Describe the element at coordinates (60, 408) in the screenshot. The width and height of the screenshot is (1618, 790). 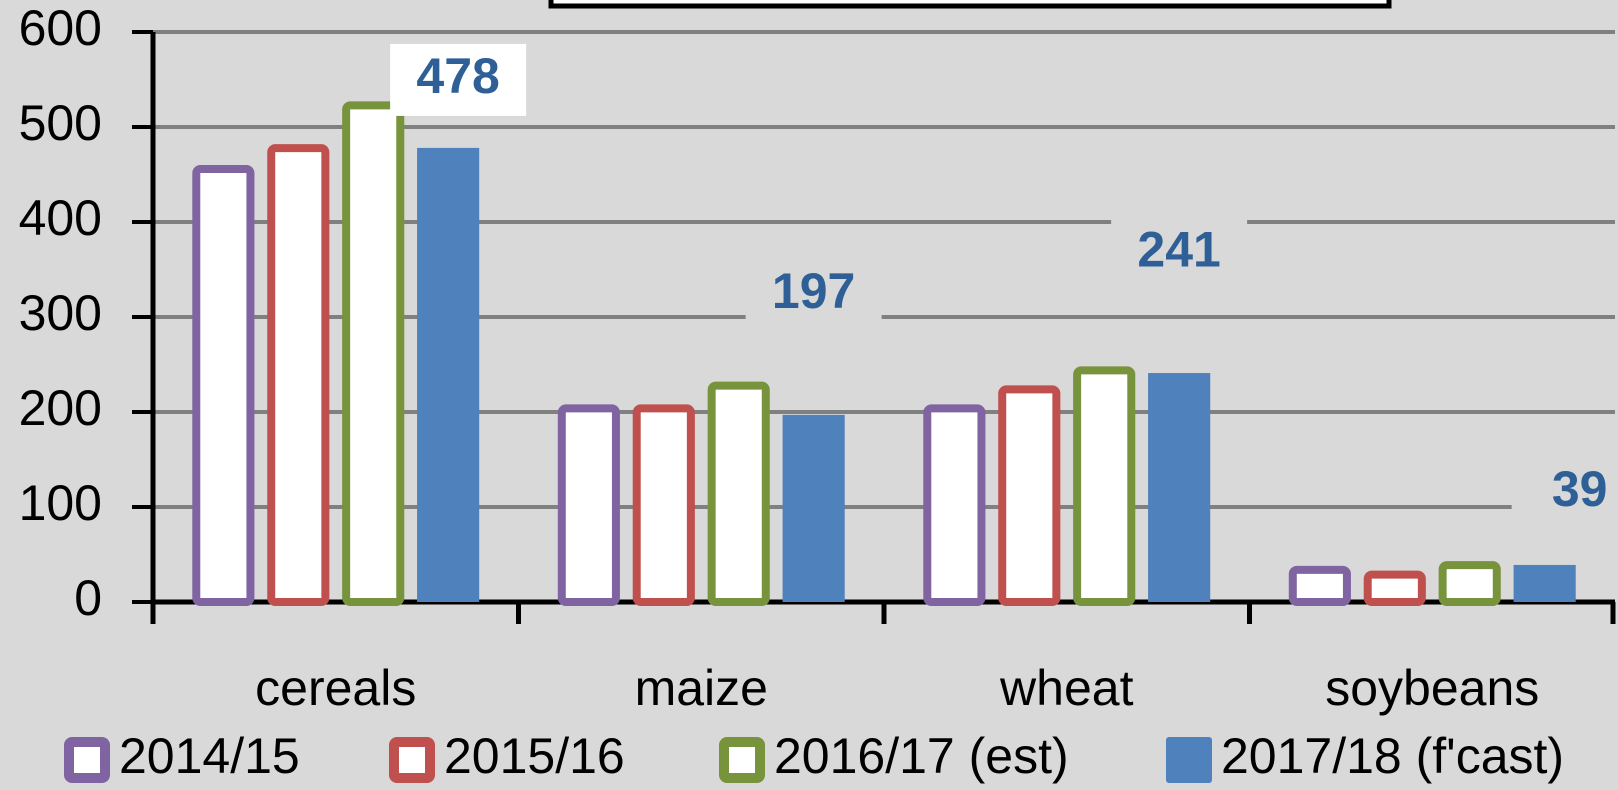
I see `y-tick-label: 200` at that location.